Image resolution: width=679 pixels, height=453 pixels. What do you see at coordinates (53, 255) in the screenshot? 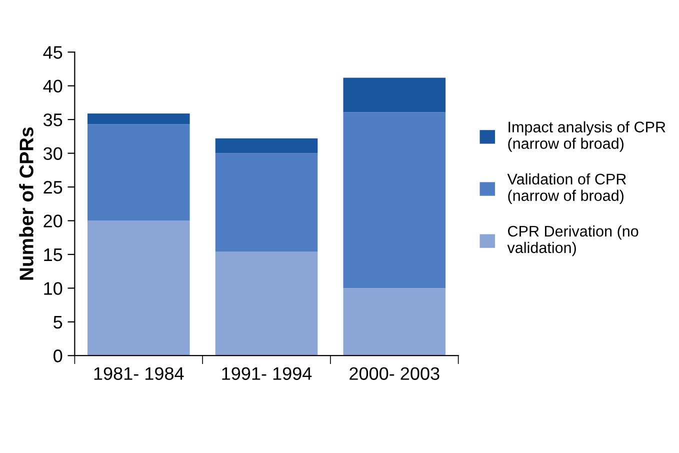
I see `y-tick-label: 15` at bounding box center [53, 255].